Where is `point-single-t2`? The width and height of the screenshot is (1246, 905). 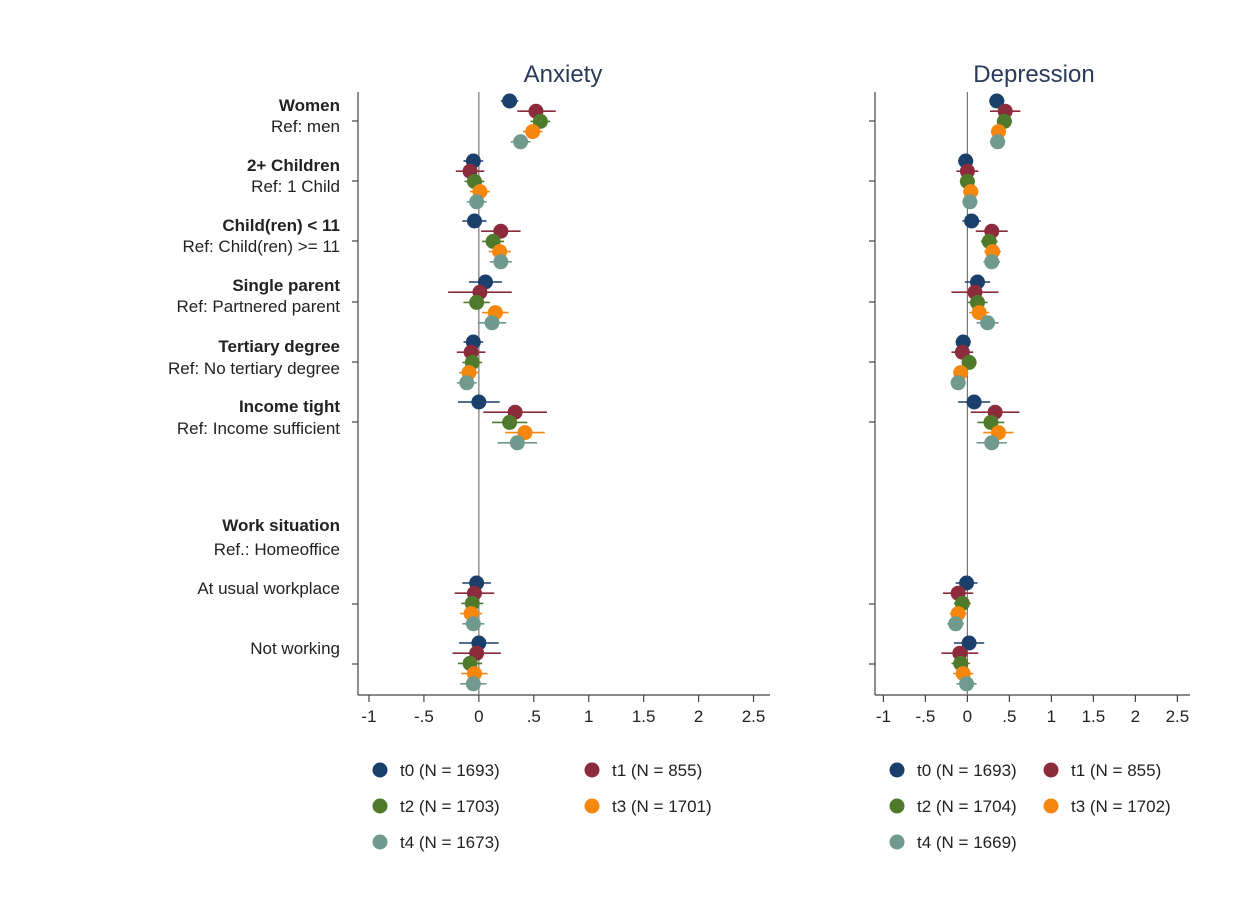
point-single-t2 is located at coordinates (477, 302).